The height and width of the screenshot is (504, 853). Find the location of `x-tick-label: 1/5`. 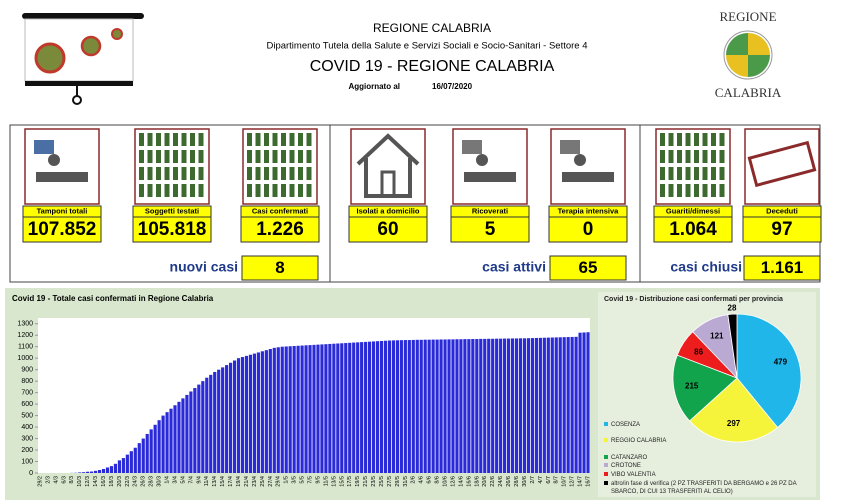

x-tick-label: 1/5 is located at coordinates (287, 480).